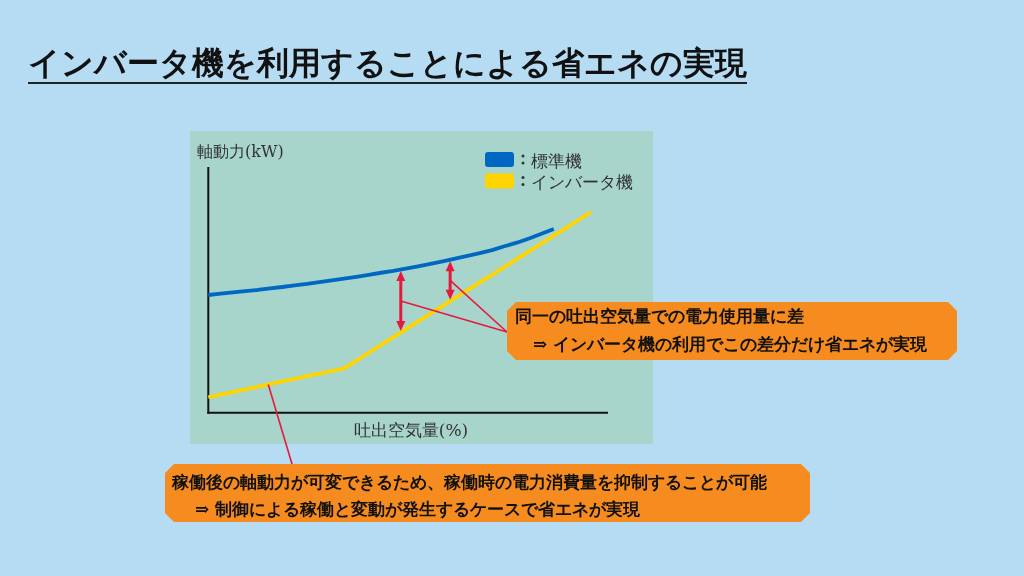  What do you see at coordinates (582, 182) in the screenshot?
I see `legend-label: インバータ機` at bounding box center [582, 182].